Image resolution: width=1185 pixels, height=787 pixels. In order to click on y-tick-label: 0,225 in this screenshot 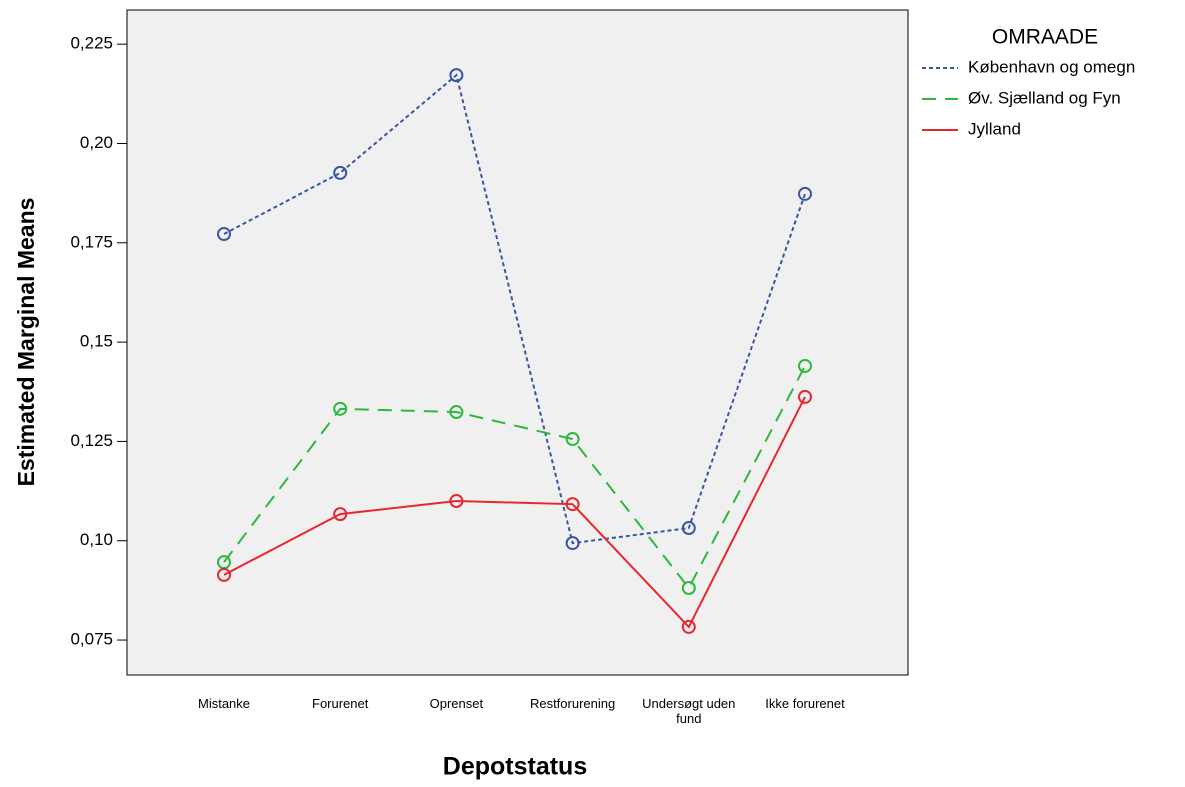, I will do `click(91, 43)`.